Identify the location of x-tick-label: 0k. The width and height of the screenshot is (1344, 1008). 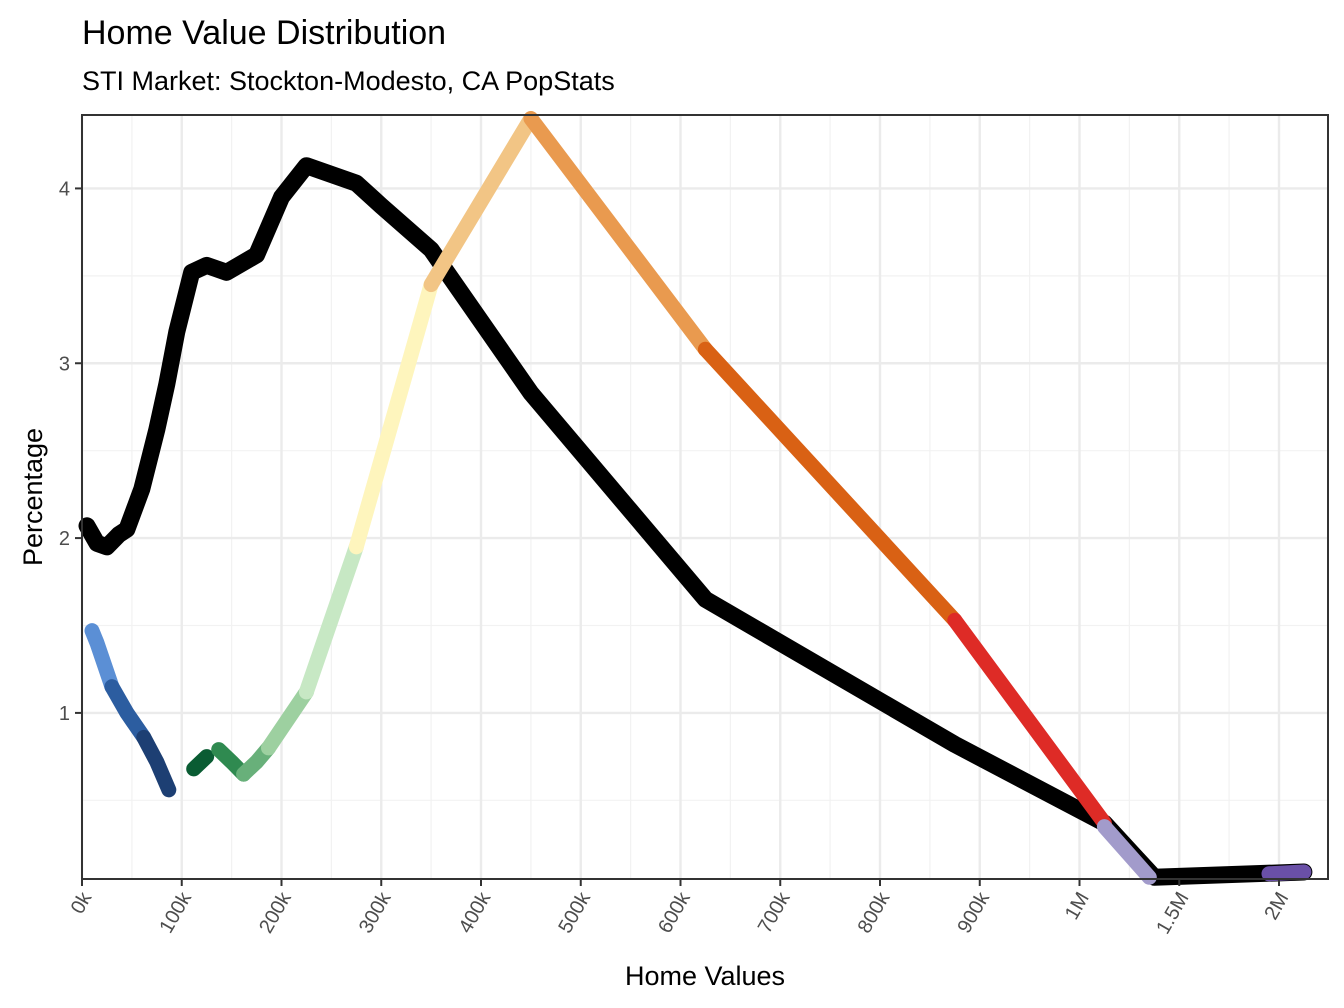
(82, 903).